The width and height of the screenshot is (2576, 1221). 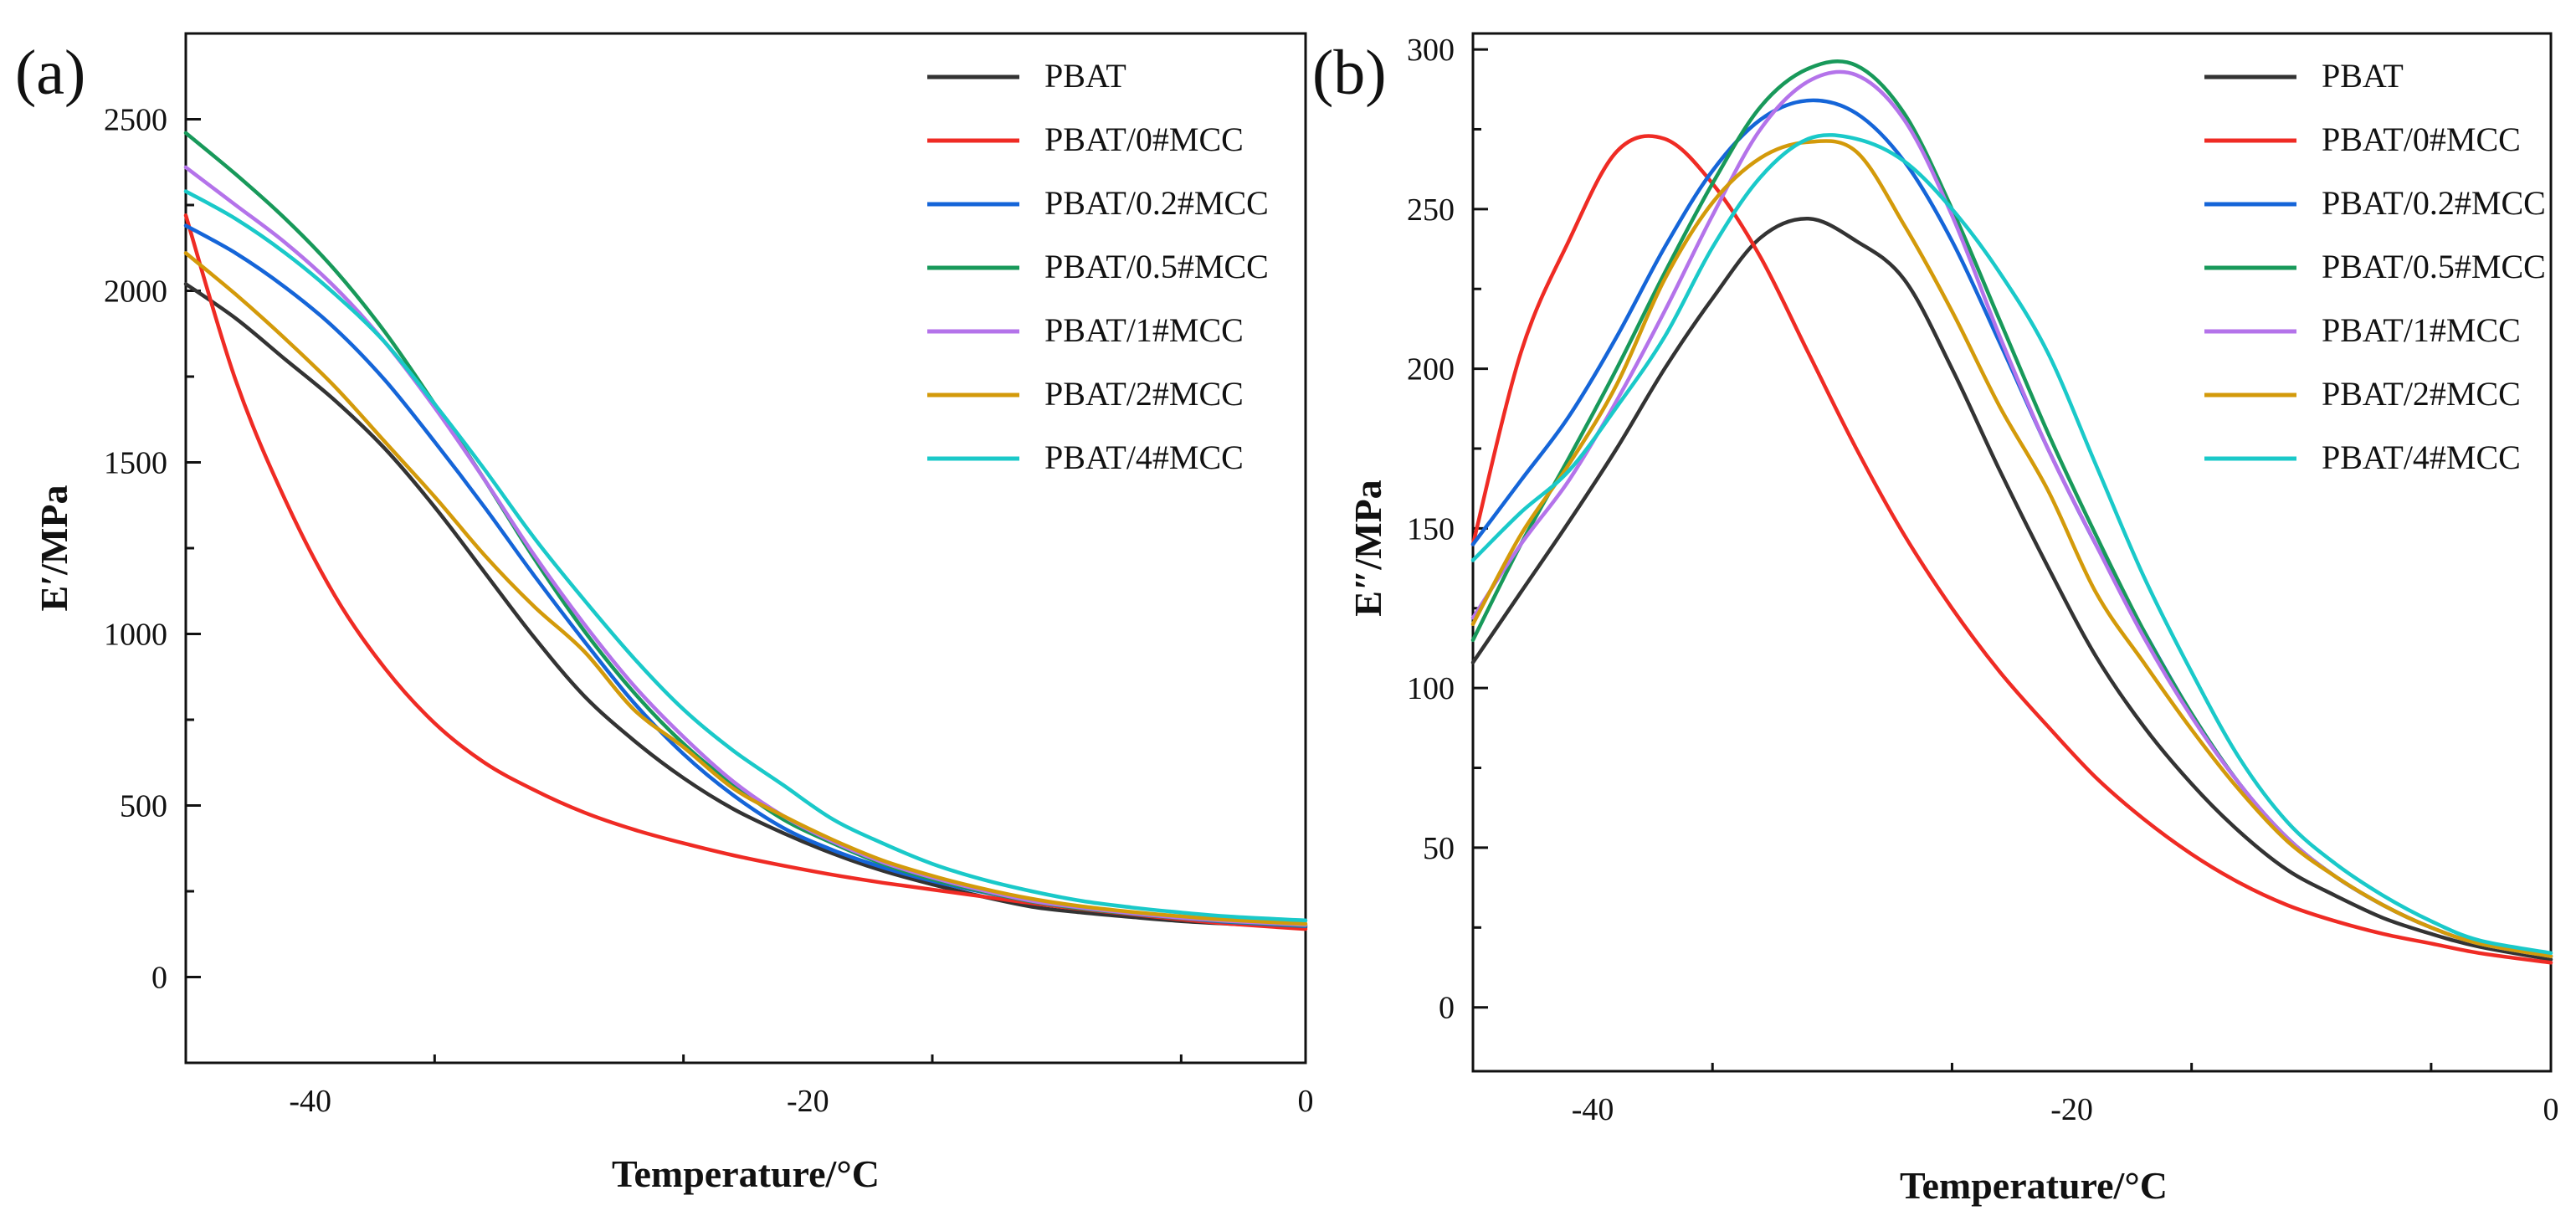 What do you see at coordinates (1431, 369) in the screenshot?
I see `y-tick-label: 200` at bounding box center [1431, 369].